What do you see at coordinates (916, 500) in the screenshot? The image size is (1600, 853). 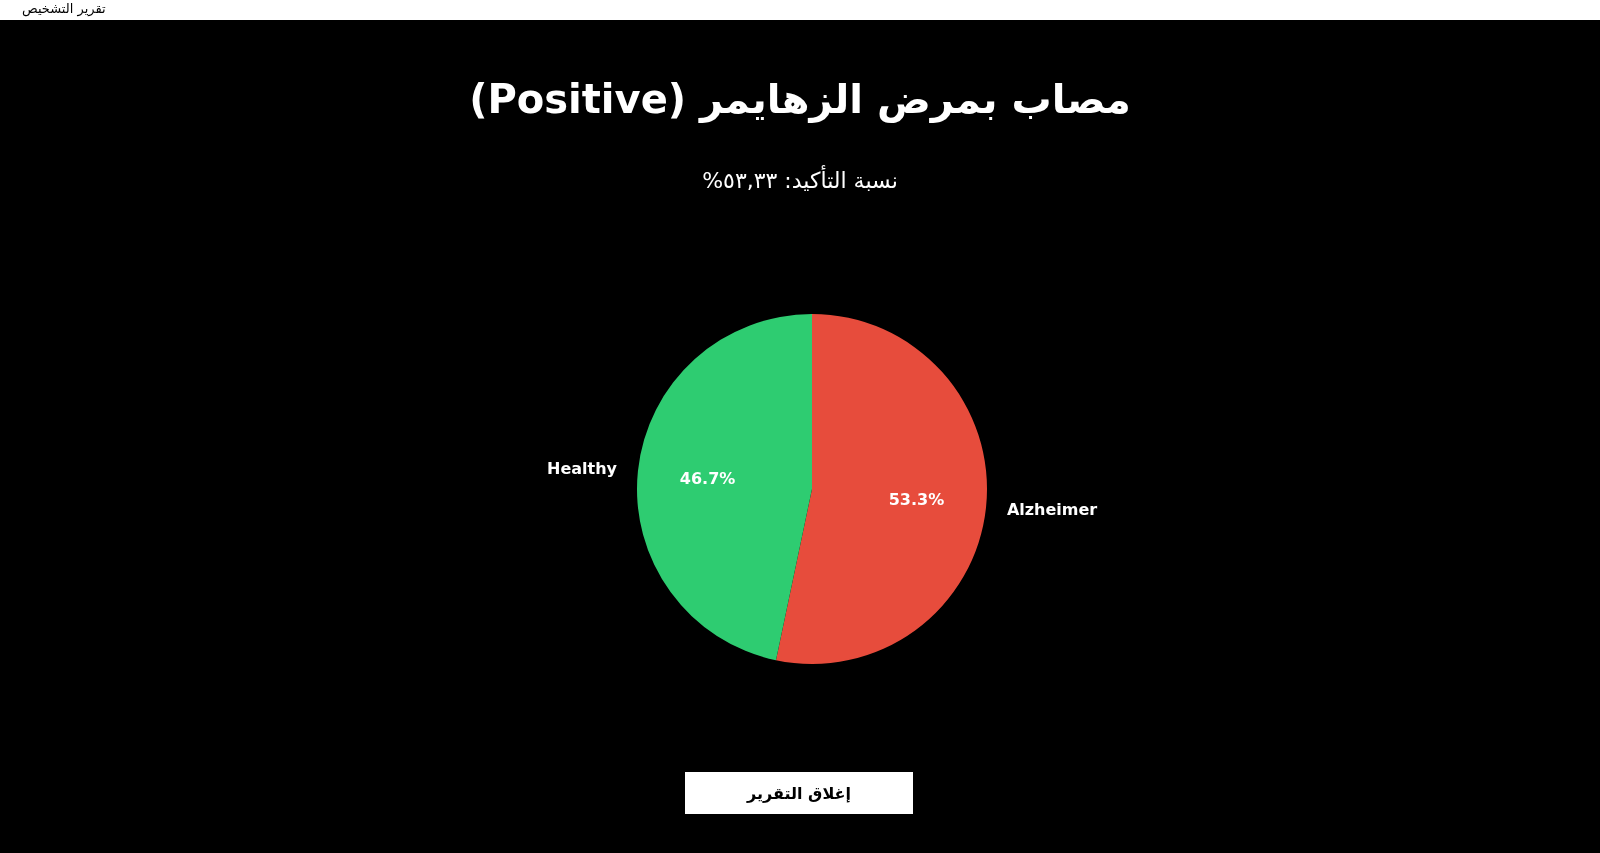 I see `data-label: 53.3%` at bounding box center [916, 500].